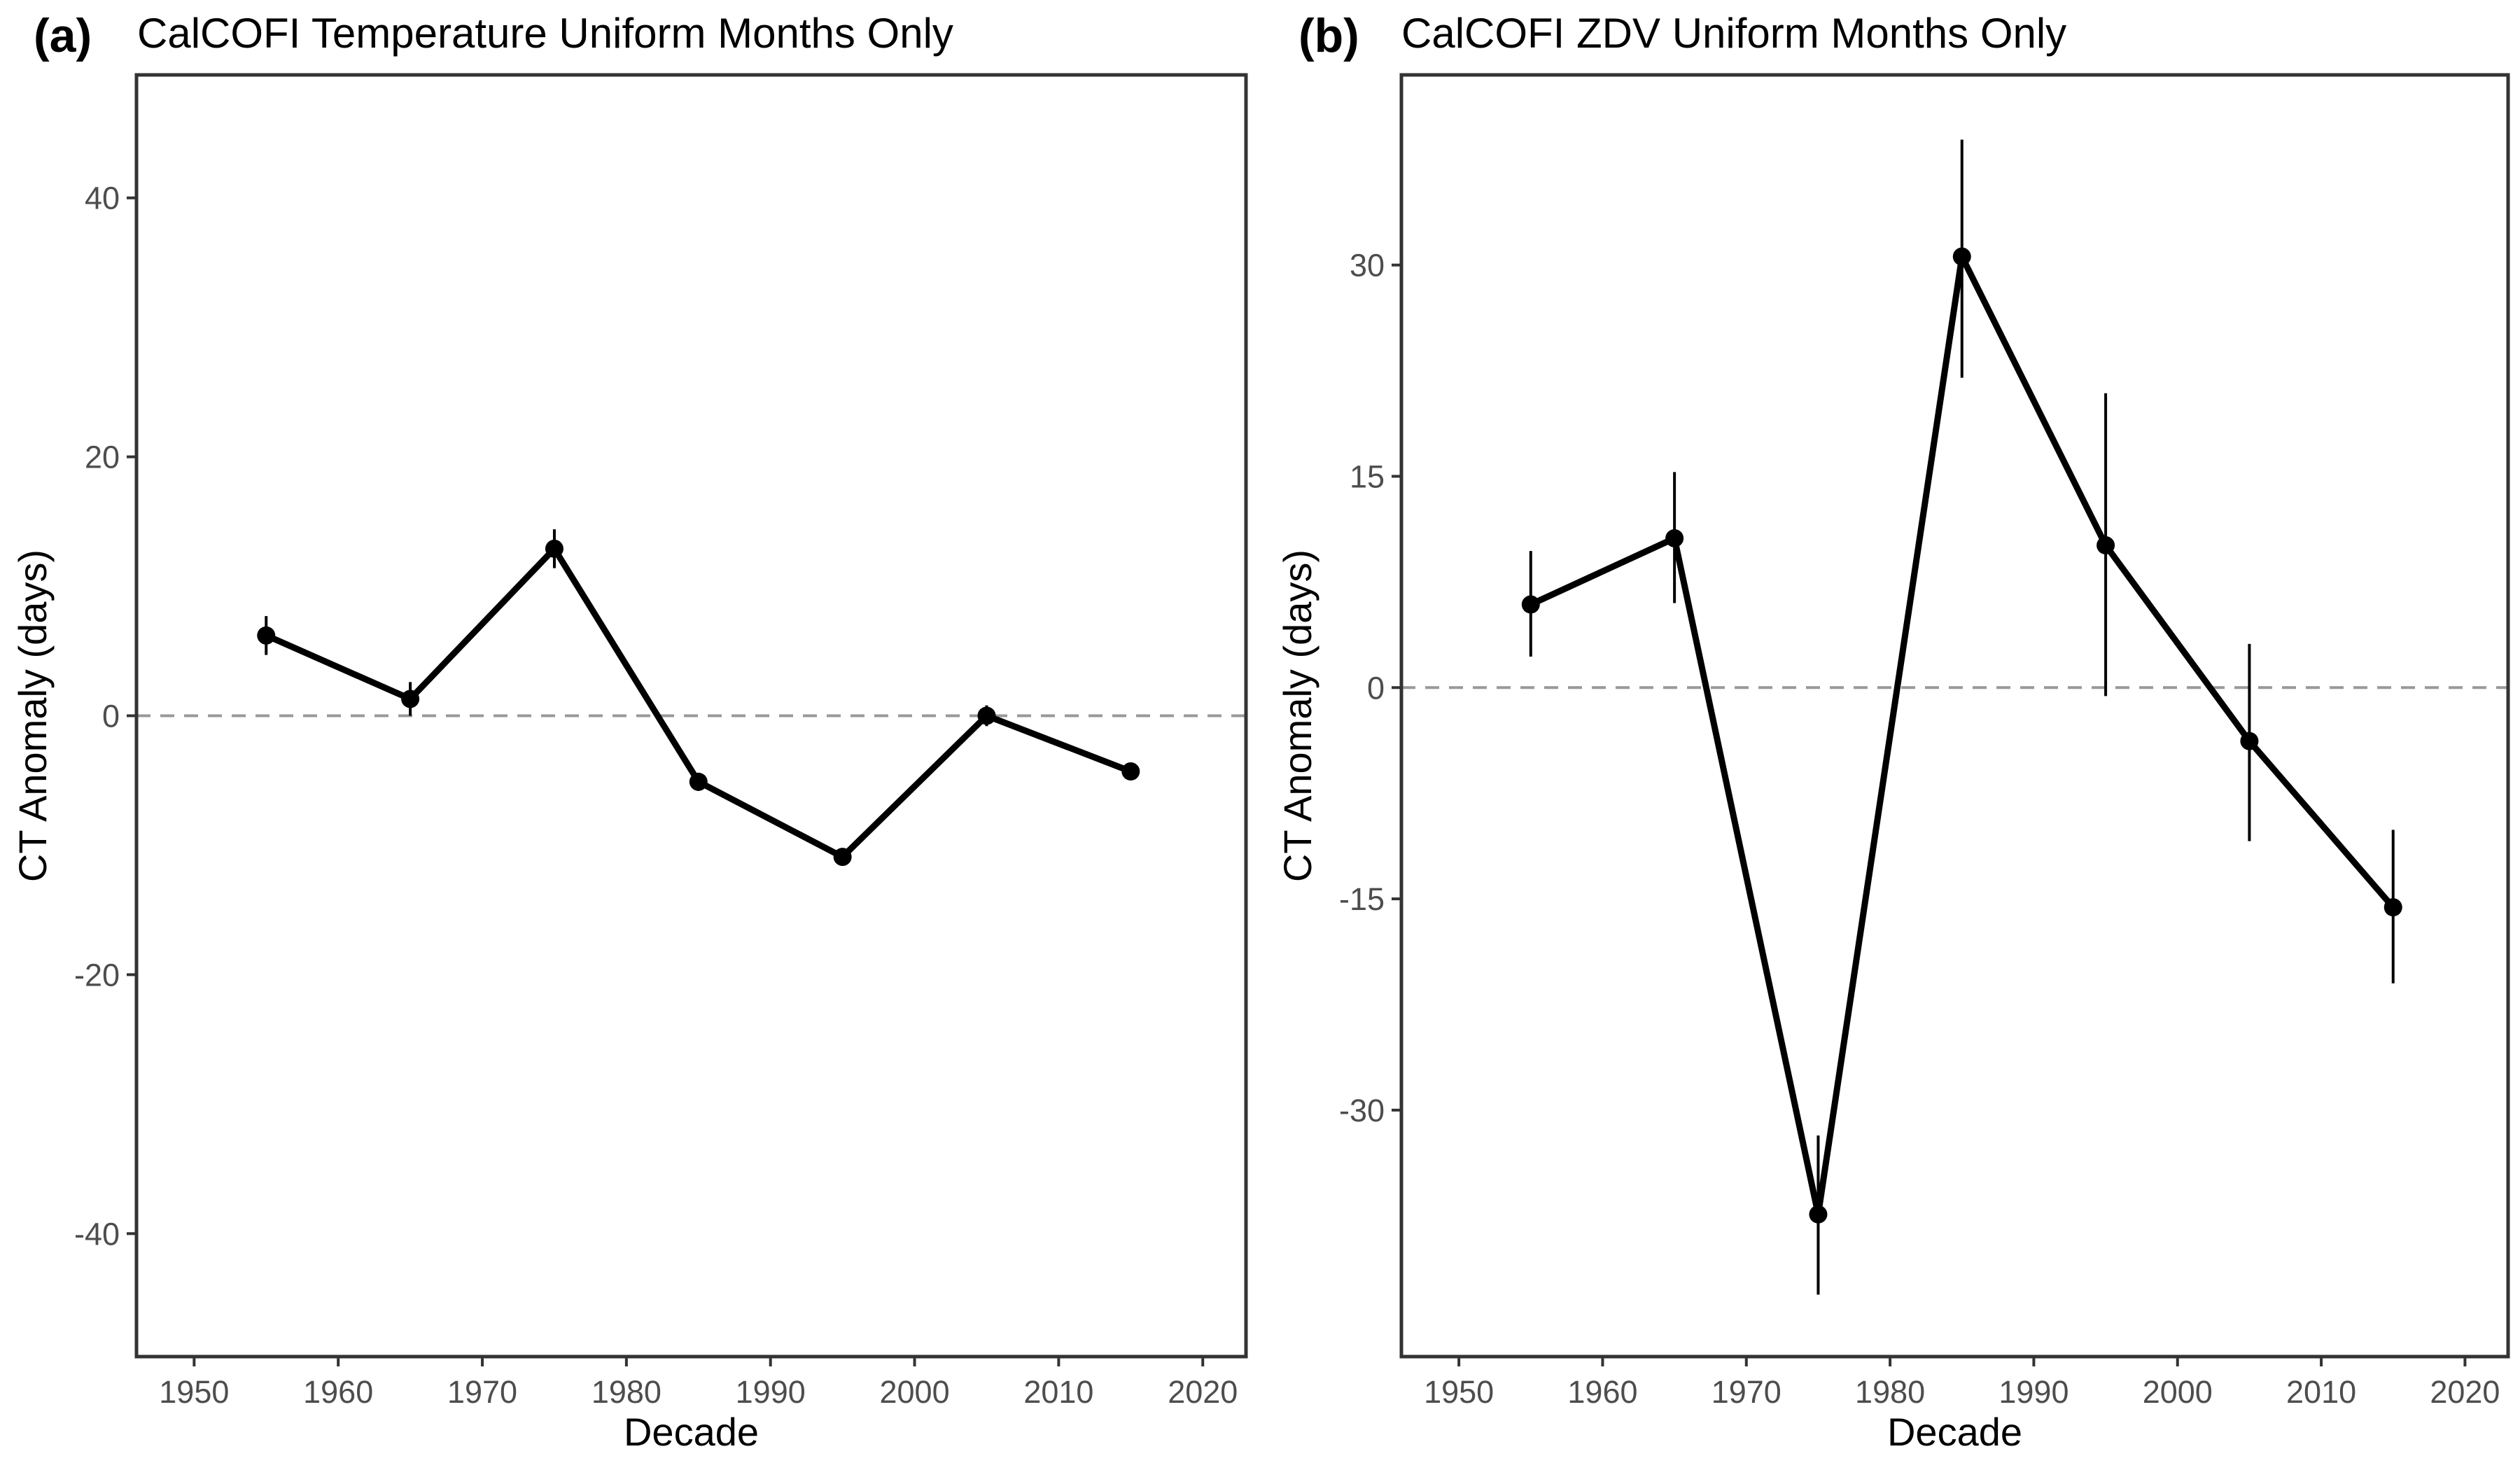 Image resolution: width=2520 pixels, height=1470 pixels. What do you see at coordinates (1733, 33) in the screenshot?
I see `chart-title: CalCOFI ZDV Uniform Months Only` at bounding box center [1733, 33].